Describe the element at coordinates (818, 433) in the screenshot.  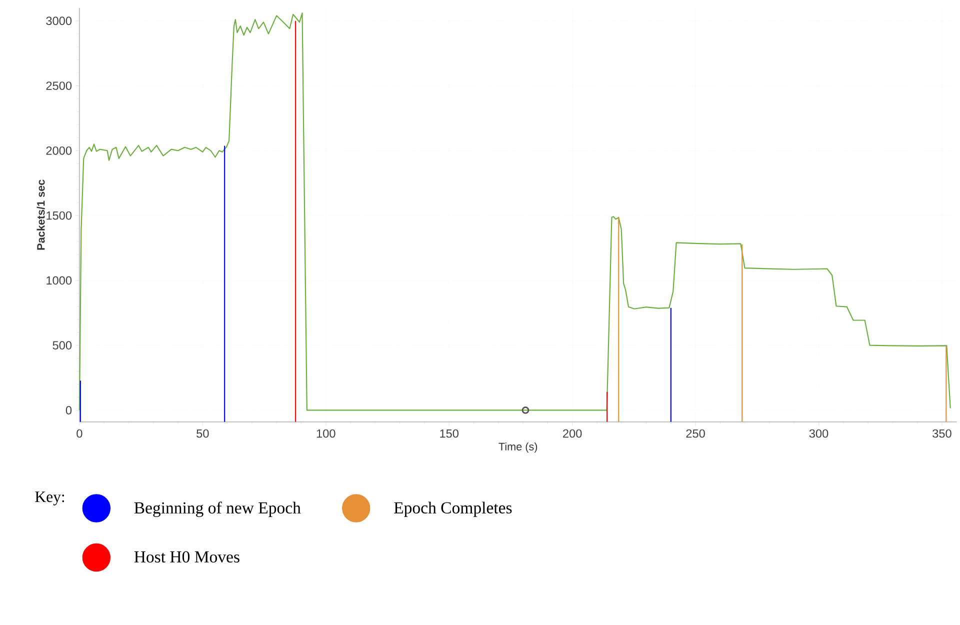
I see `x-tick-label: 300` at that location.